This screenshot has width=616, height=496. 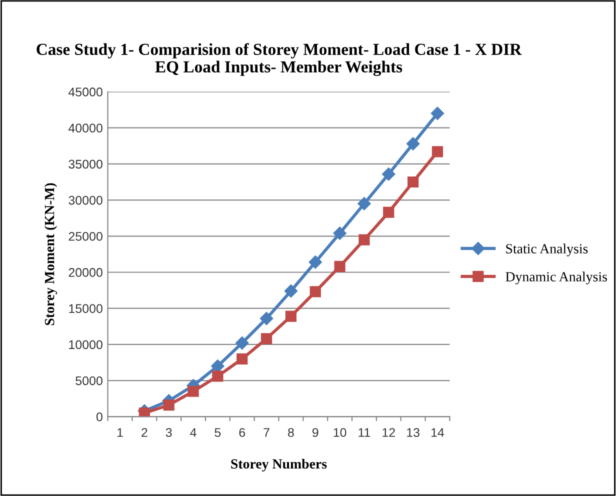 I want to click on legend-label: Dynamic Analysis, so click(x=556, y=278).